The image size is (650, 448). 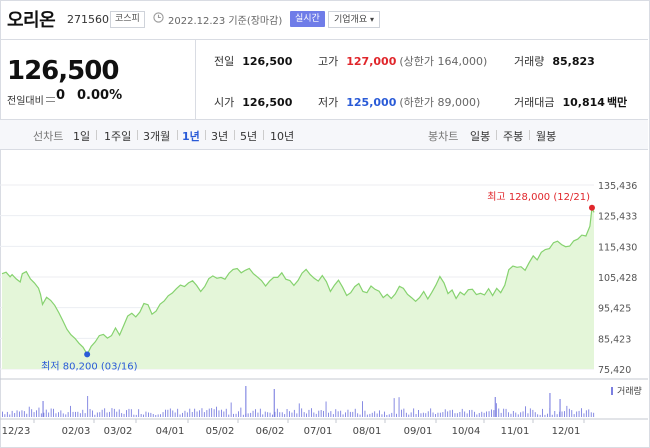 I want to click on x-tick-label: 09/01, so click(x=418, y=431).